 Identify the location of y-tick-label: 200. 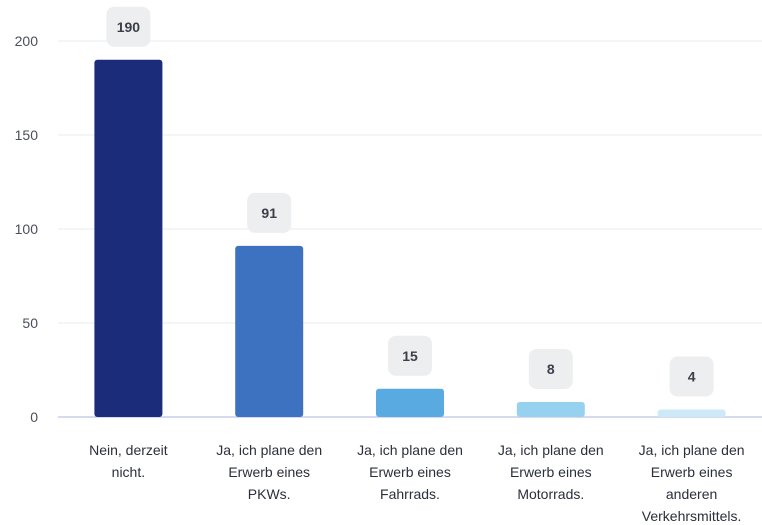
(27, 41).